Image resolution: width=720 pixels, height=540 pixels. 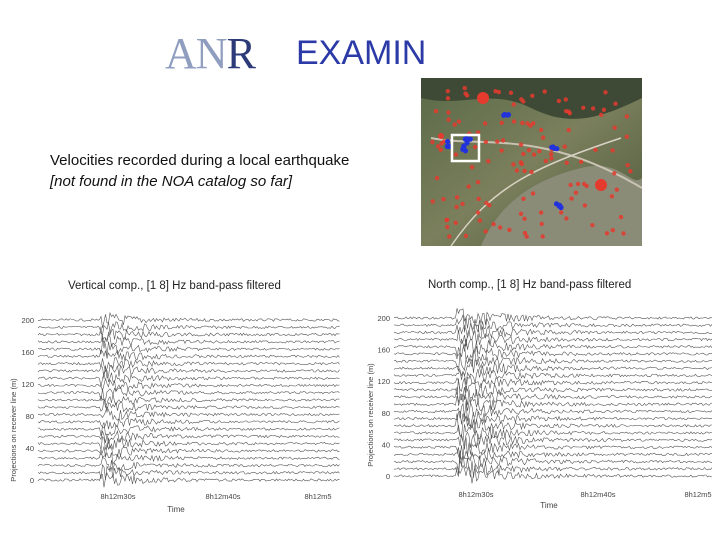 What do you see at coordinates (361, 53) in the screenshot?
I see `page-title: EXAMIN` at bounding box center [361, 53].